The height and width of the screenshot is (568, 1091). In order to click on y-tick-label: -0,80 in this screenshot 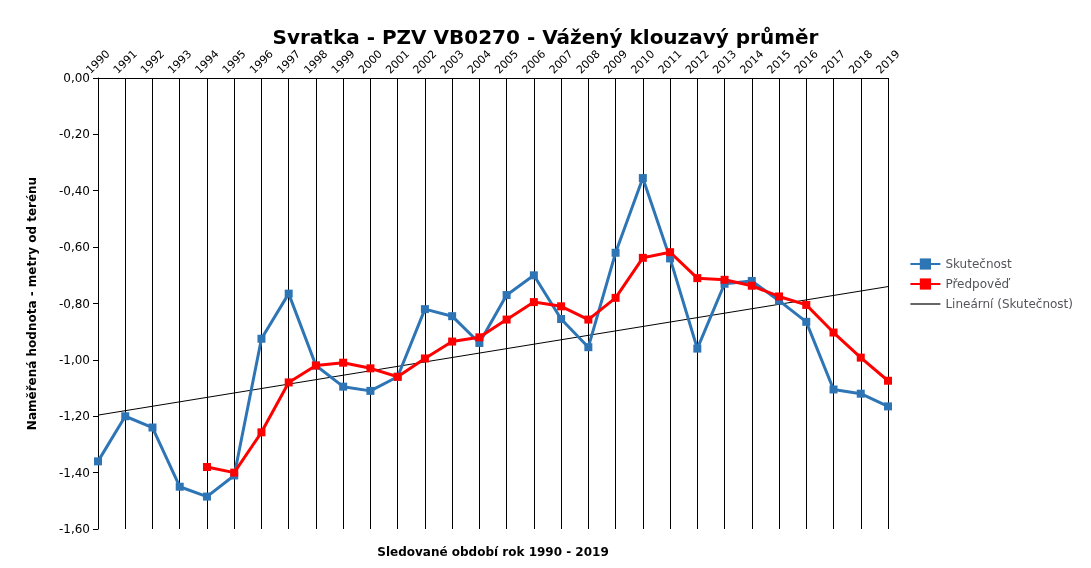, I will do `click(74, 303)`.